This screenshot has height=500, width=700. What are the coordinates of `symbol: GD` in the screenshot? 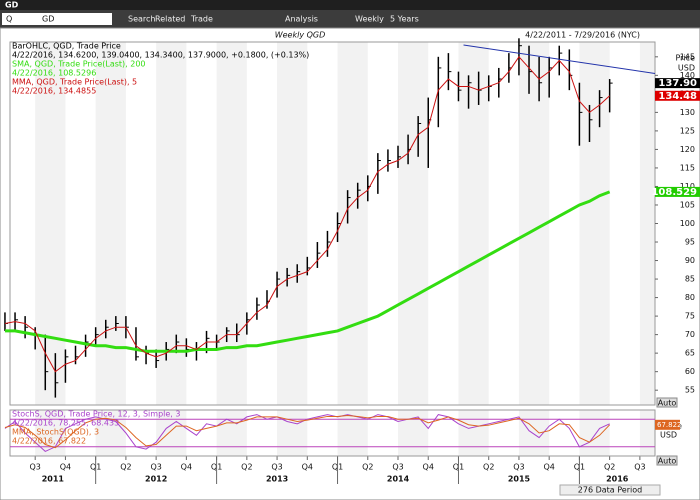 It's located at (48, 19).